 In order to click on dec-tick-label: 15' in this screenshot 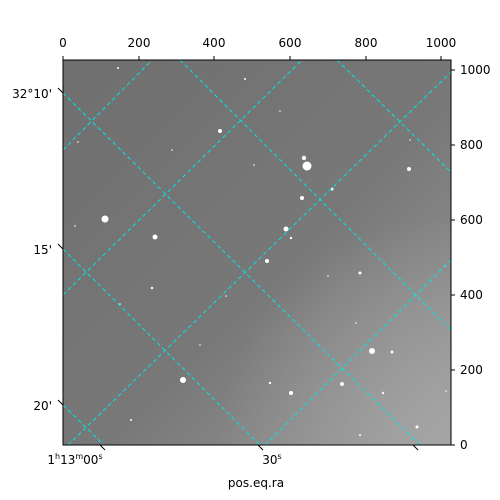, I will do `click(42, 250)`.